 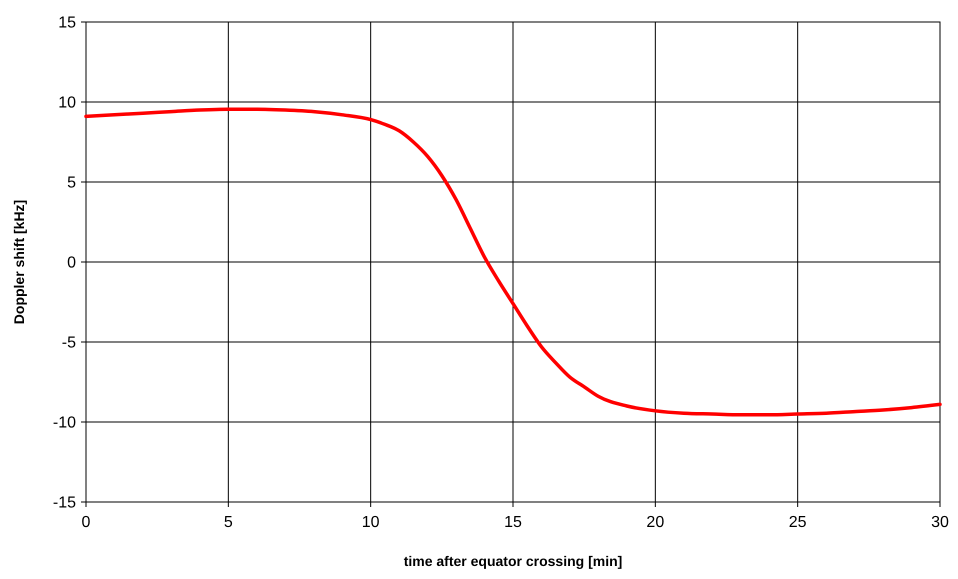 What do you see at coordinates (64, 423) in the screenshot?
I see `y-tick-label: -10` at bounding box center [64, 423].